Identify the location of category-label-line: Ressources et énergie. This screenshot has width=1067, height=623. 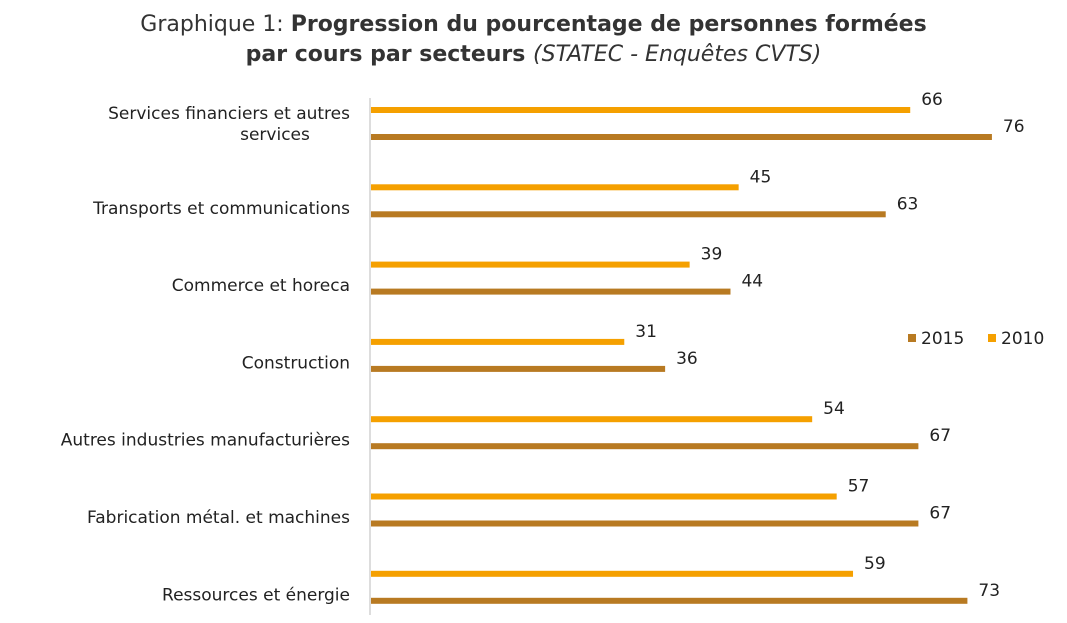
(256, 595).